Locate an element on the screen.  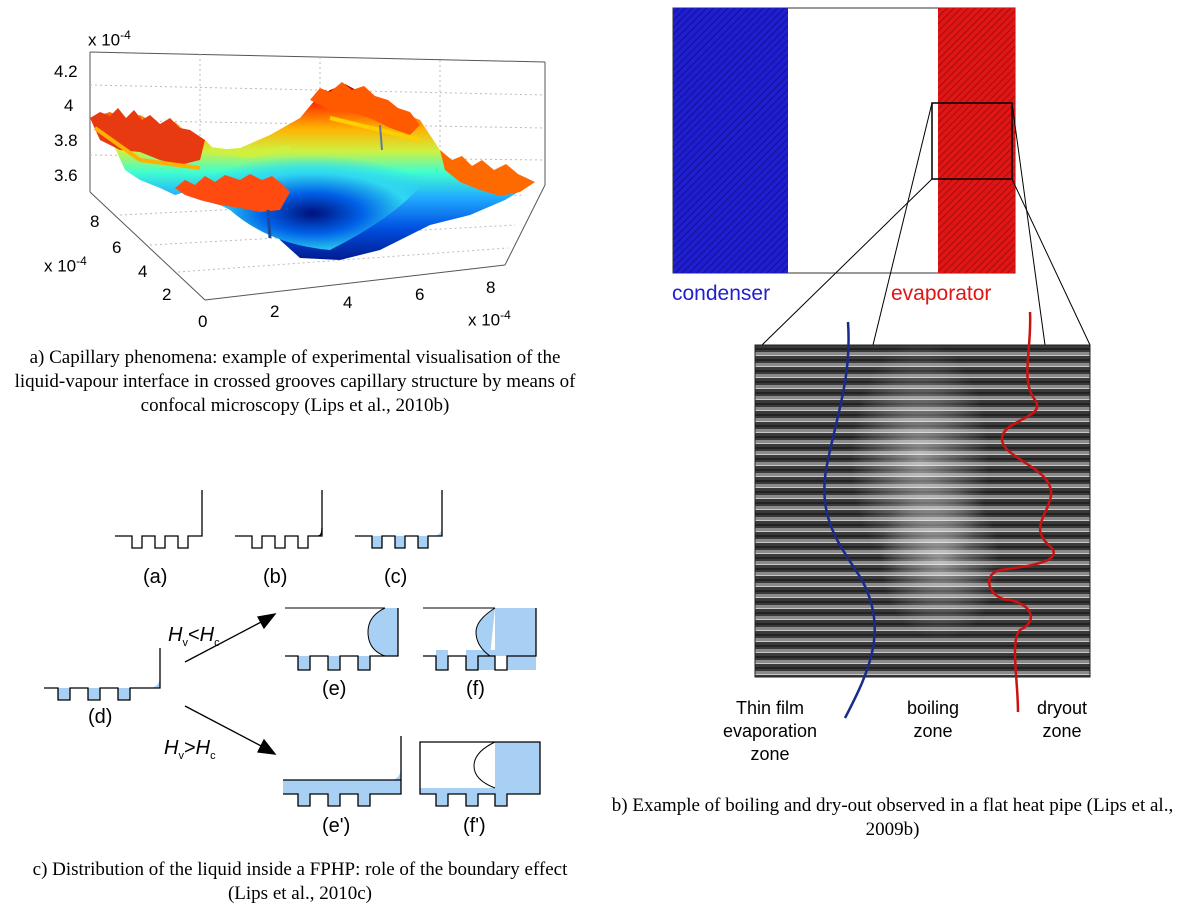
boiling-photo is located at coordinates (922, 509).